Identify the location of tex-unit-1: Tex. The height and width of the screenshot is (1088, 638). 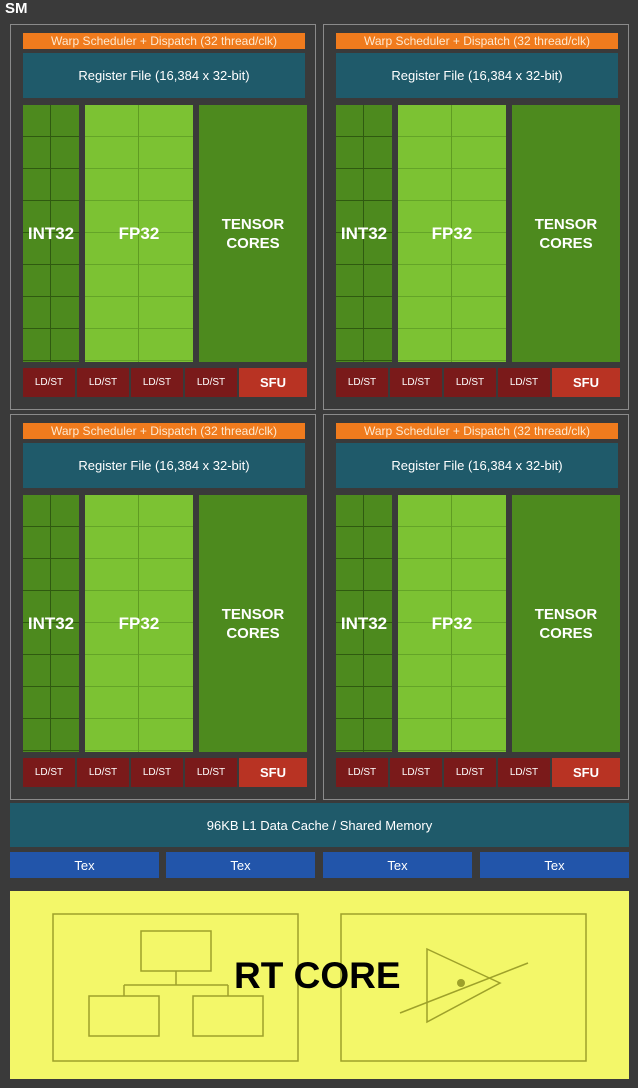
(84, 865).